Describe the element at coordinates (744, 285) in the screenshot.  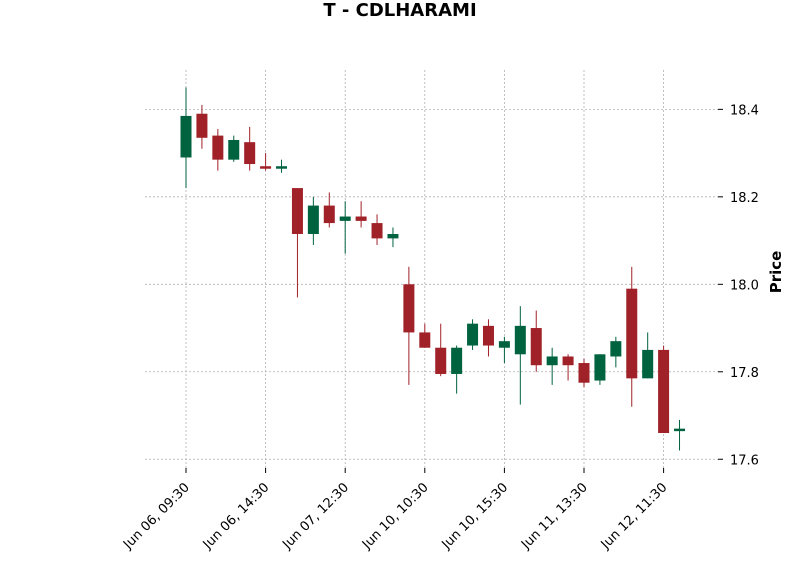
I see `y-tick-label: 18.0` at that location.